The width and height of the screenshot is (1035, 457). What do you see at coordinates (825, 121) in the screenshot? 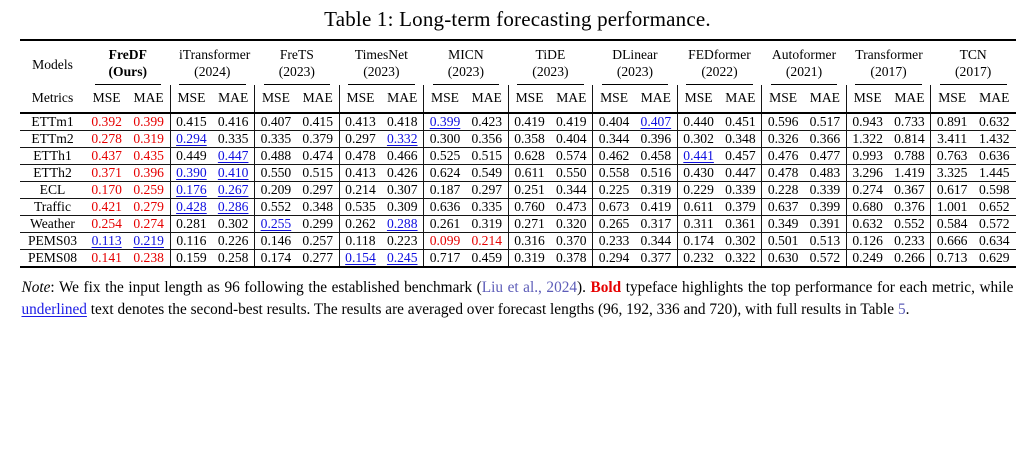
I see `metric-value: 0.517` at bounding box center [825, 121].